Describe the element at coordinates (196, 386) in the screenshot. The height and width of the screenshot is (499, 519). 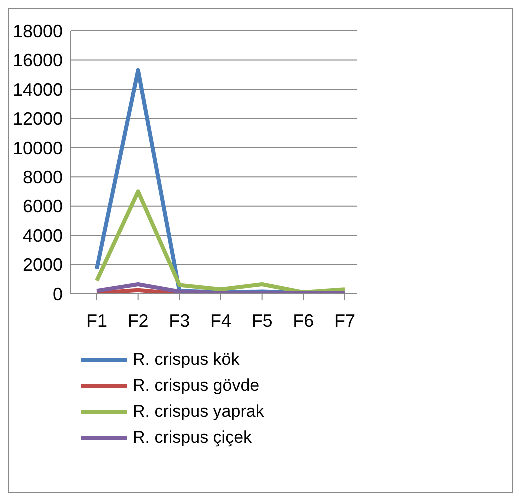
I see `legend-label: R. crispus gövde` at that location.